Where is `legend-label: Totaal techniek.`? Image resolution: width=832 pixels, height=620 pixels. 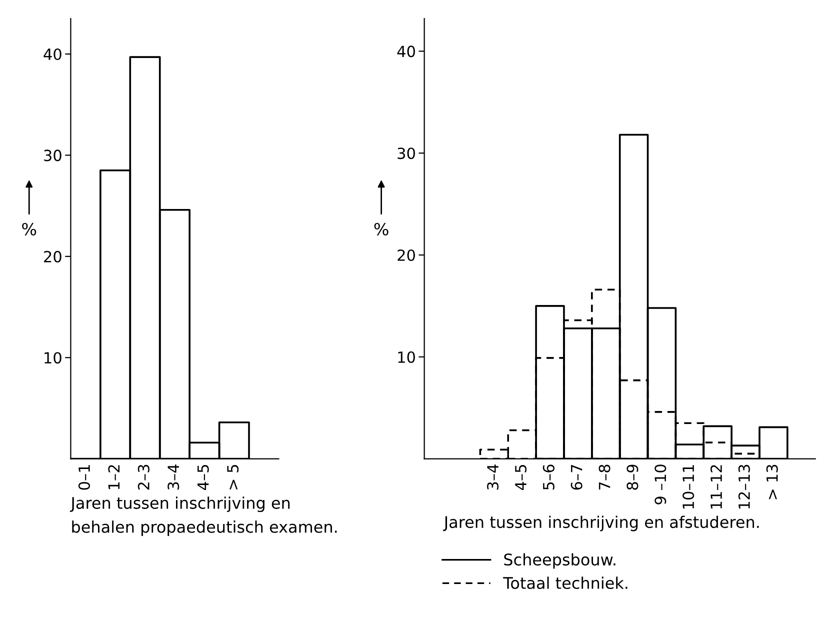 legend-label: Totaal techniek. is located at coordinates (565, 583).